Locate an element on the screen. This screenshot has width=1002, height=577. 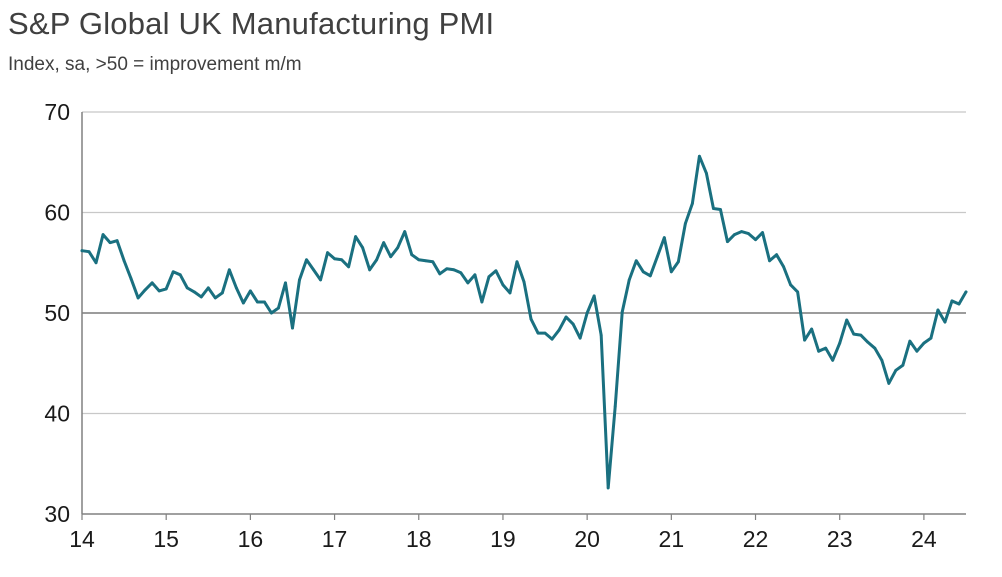
y-tick-label-70: 70 is located at coordinates (57, 112).